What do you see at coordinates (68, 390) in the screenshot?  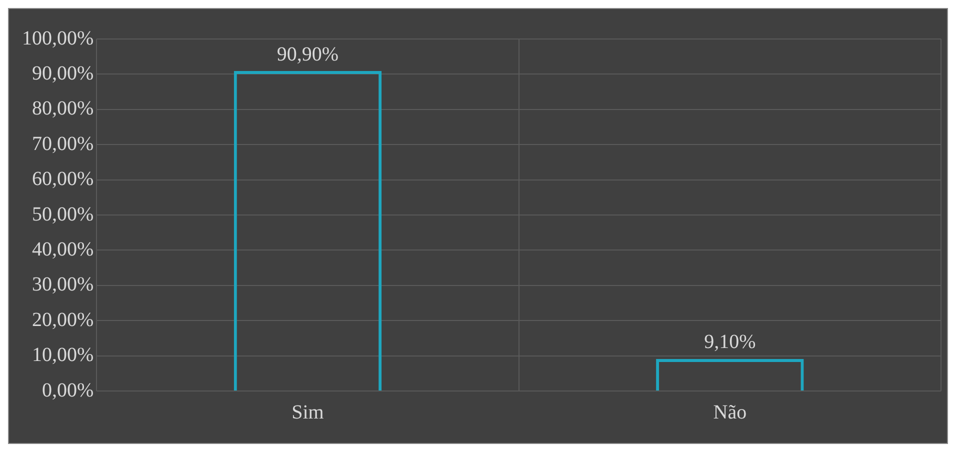 I see `y-tick-label: 0,00%` at bounding box center [68, 390].